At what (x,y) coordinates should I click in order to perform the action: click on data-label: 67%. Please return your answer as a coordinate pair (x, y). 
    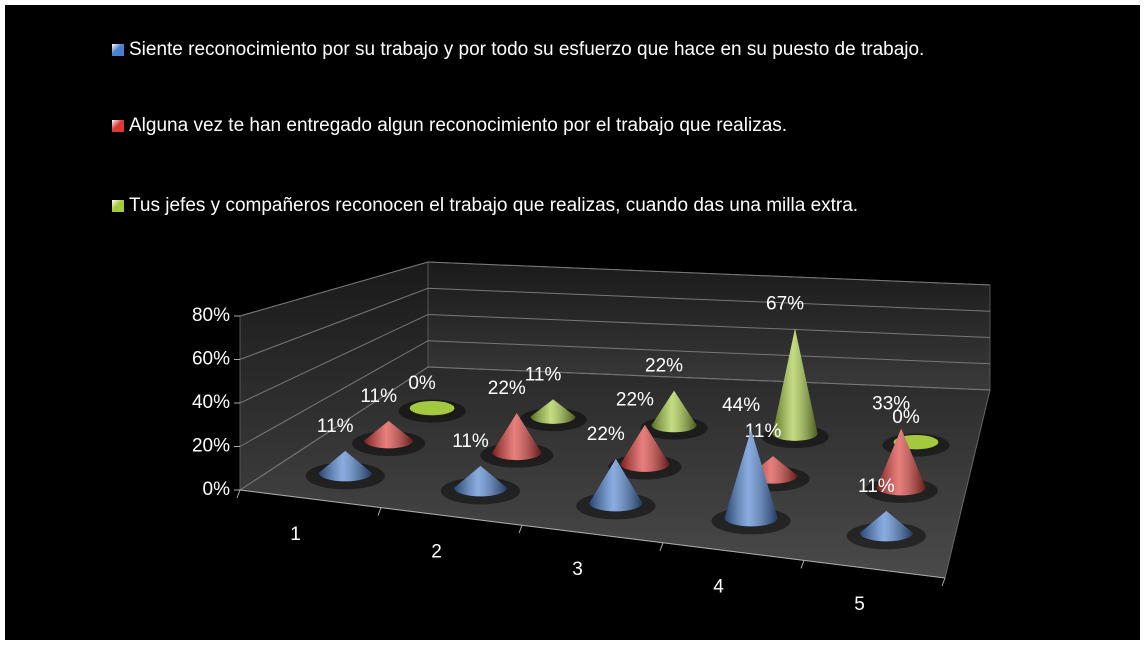
    Looking at the image, I should click on (785, 303).